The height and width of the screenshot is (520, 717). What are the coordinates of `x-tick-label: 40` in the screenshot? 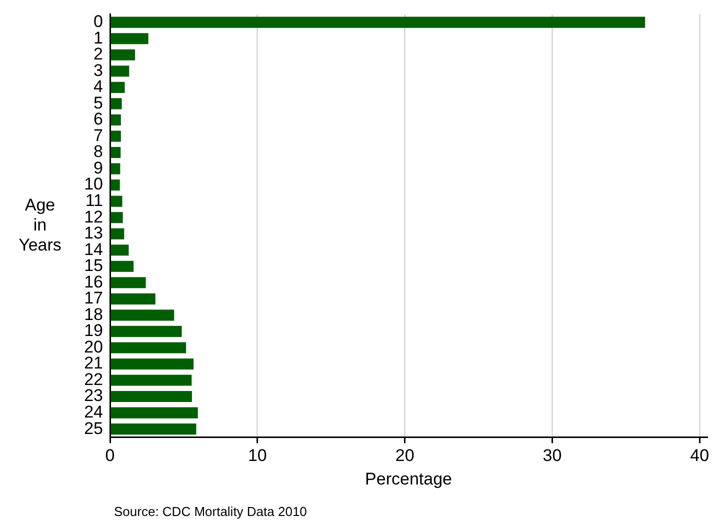 It's located at (700, 456).